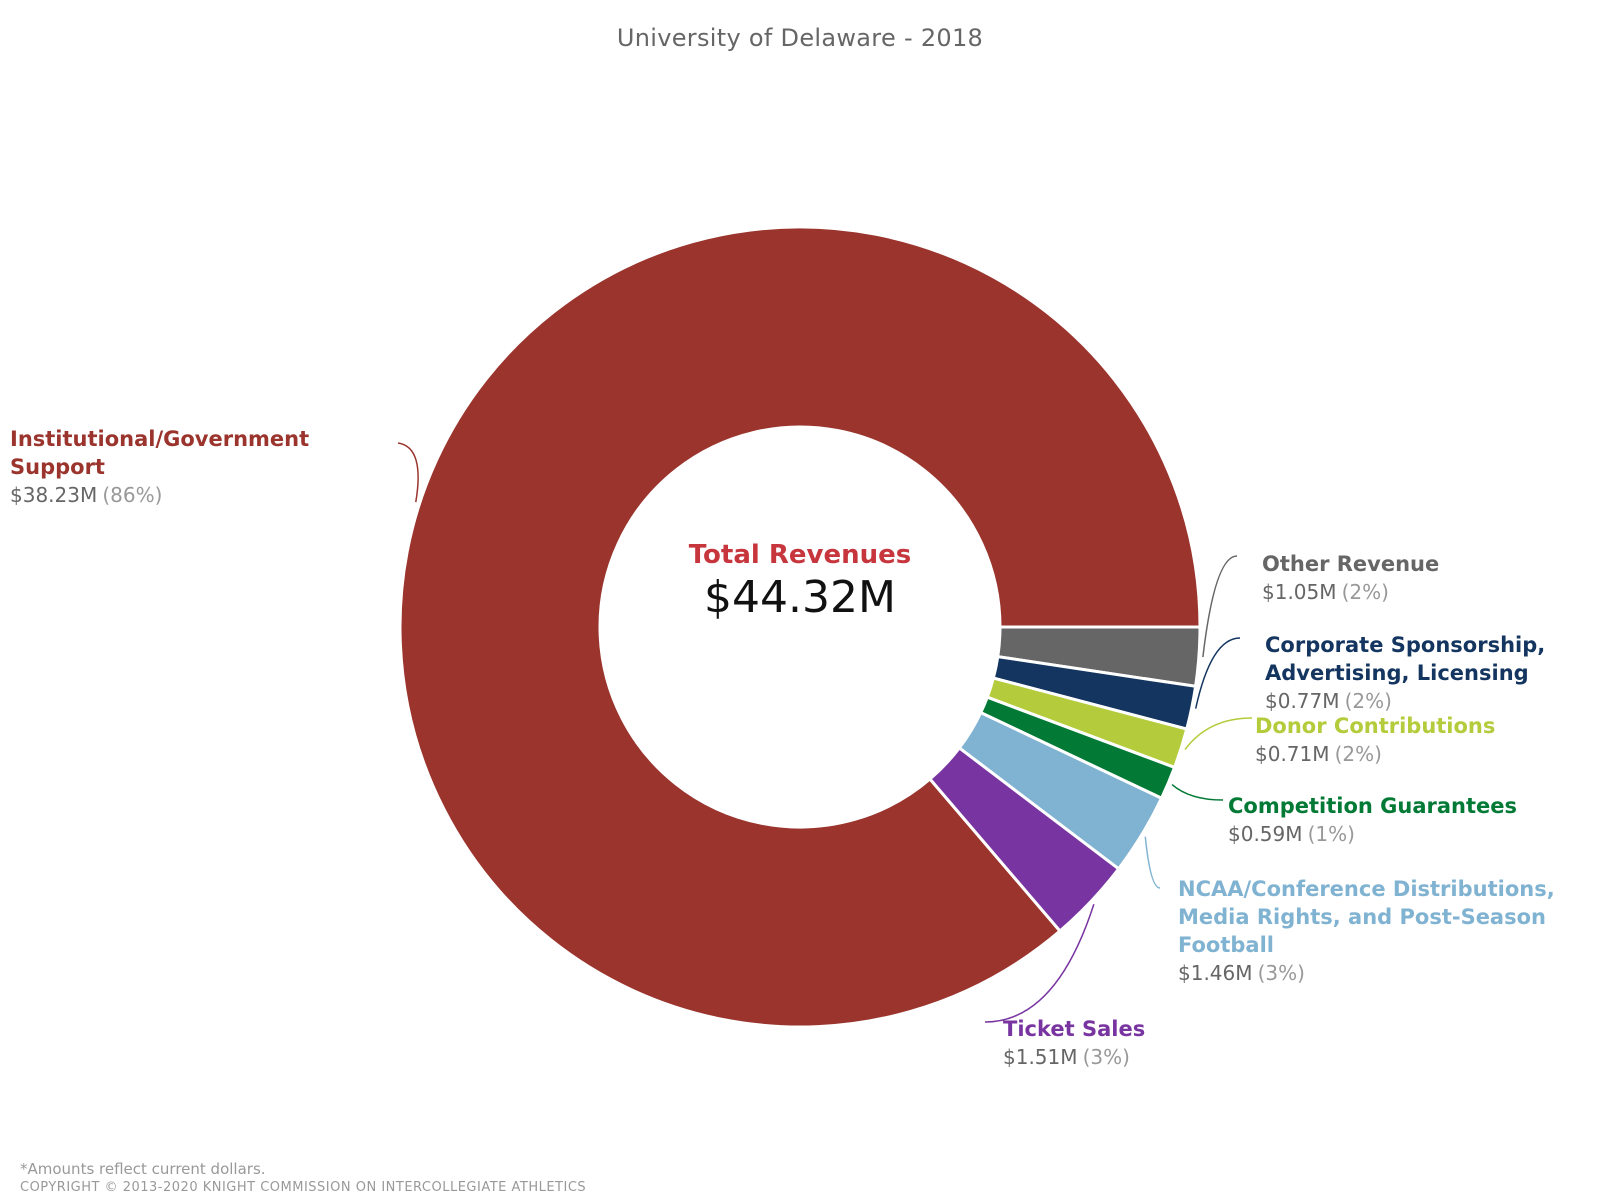 This screenshot has height=1200, width=1600. What do you see at coordinates (1358, 754) in the screenshot?
I see `label-donor-contributions-percent: (2%)` at bounding box center [1358, 754].